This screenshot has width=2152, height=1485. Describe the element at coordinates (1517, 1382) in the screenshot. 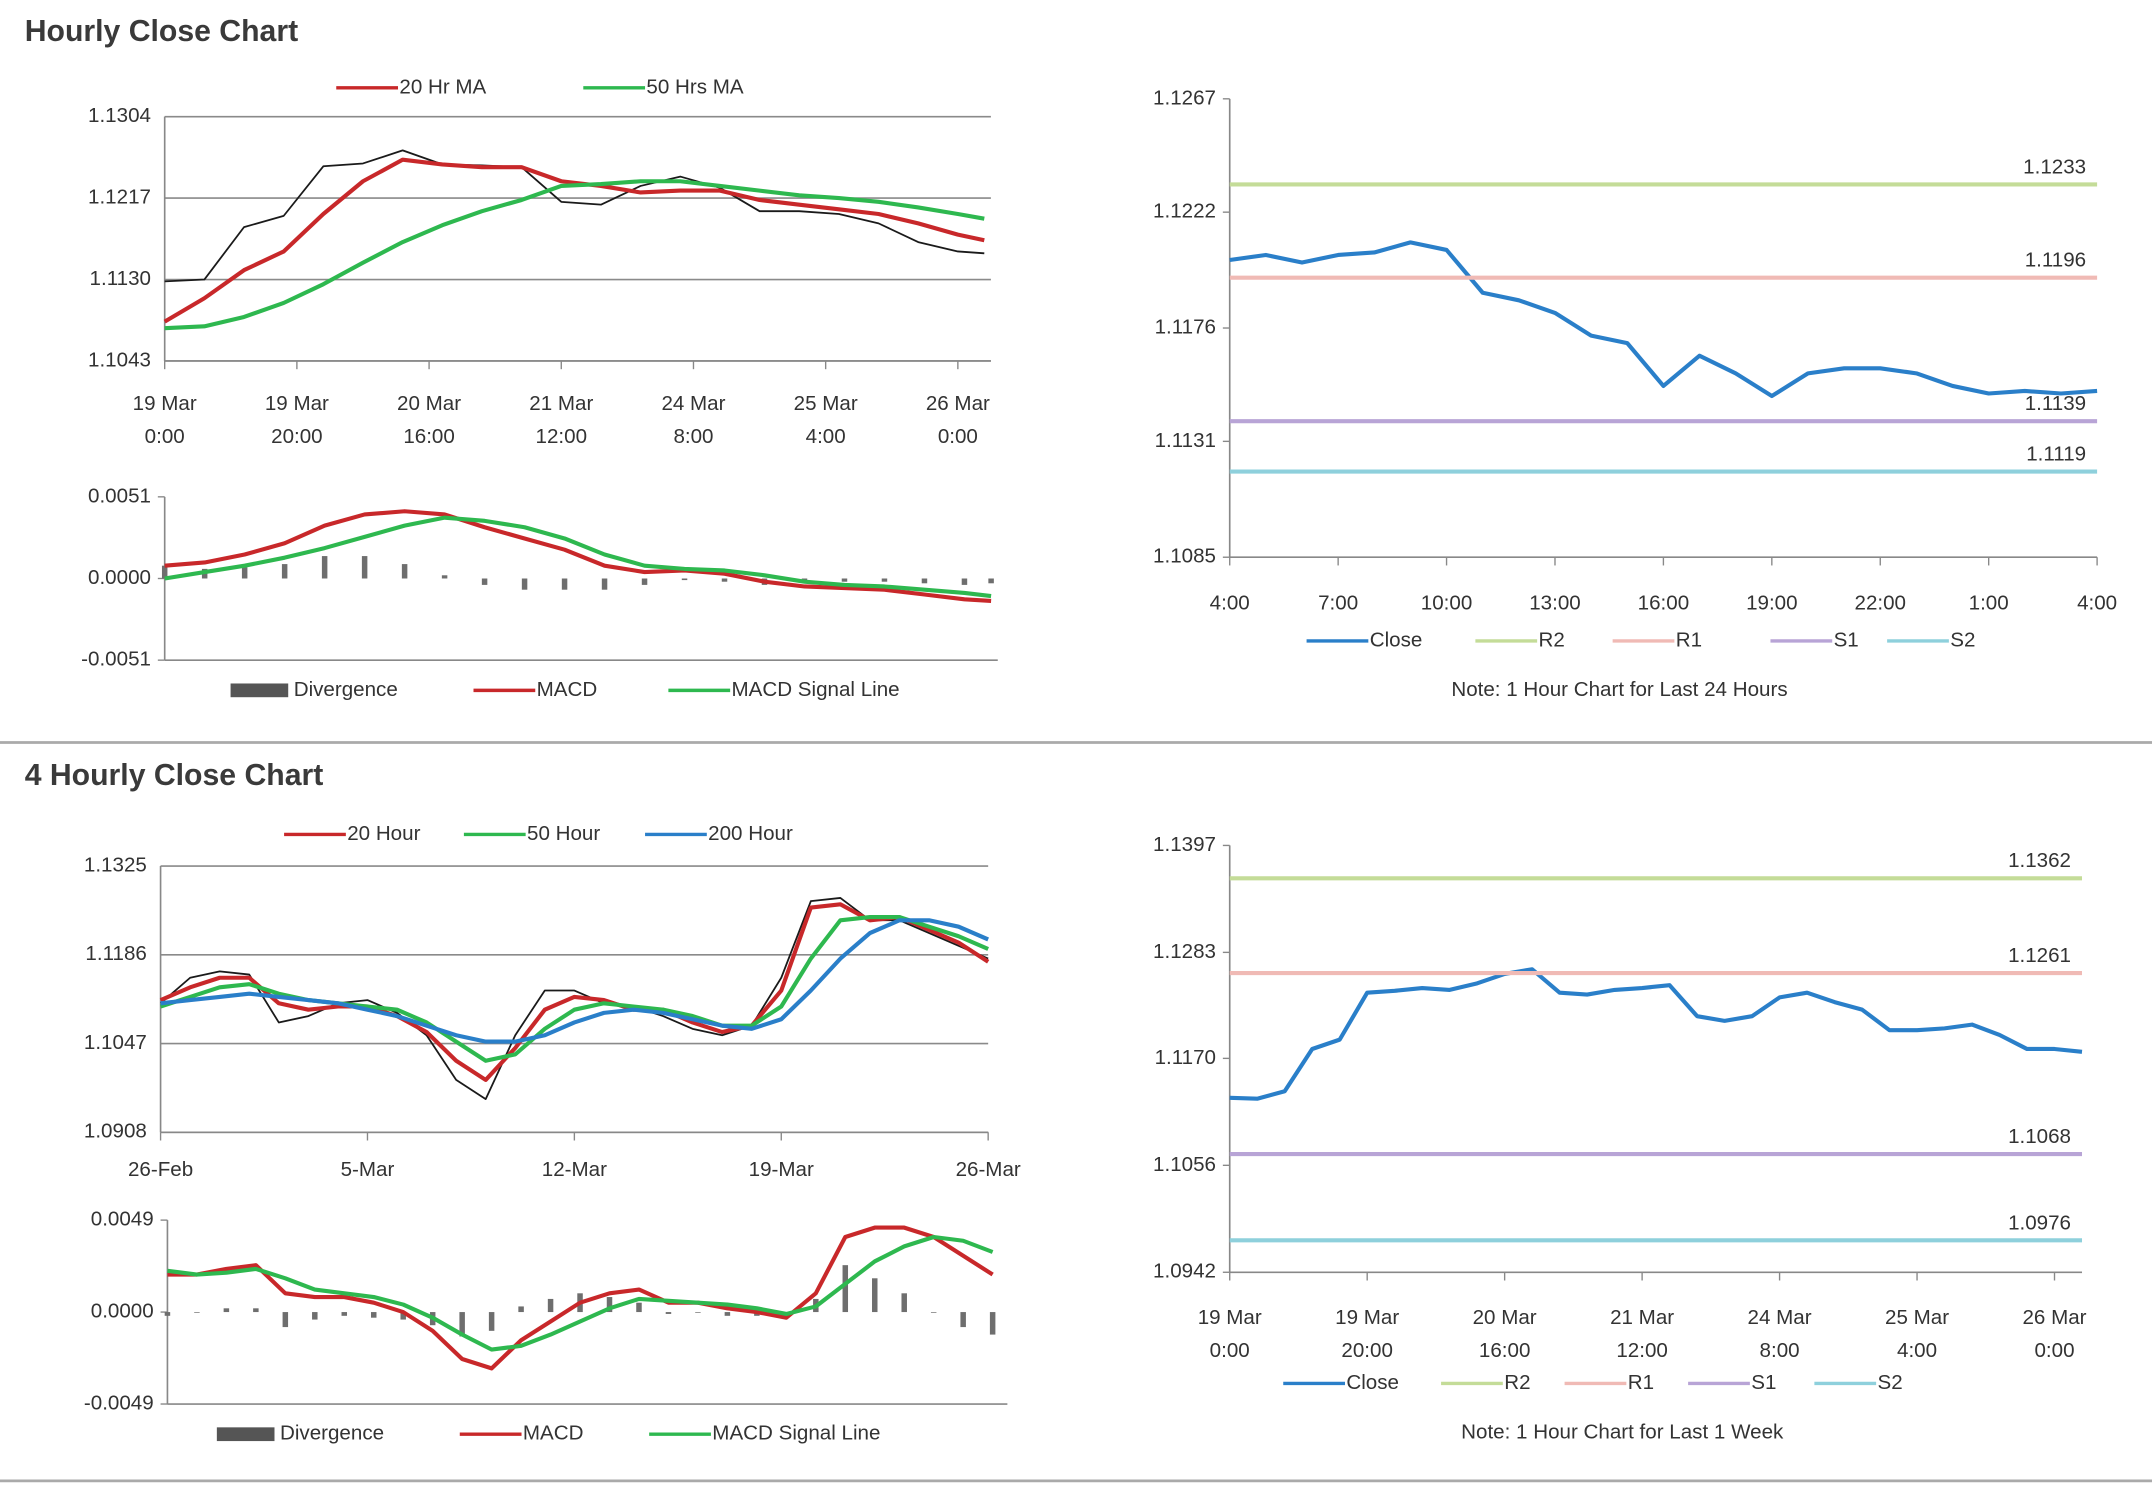

I see `legend-label: R2` at that location.